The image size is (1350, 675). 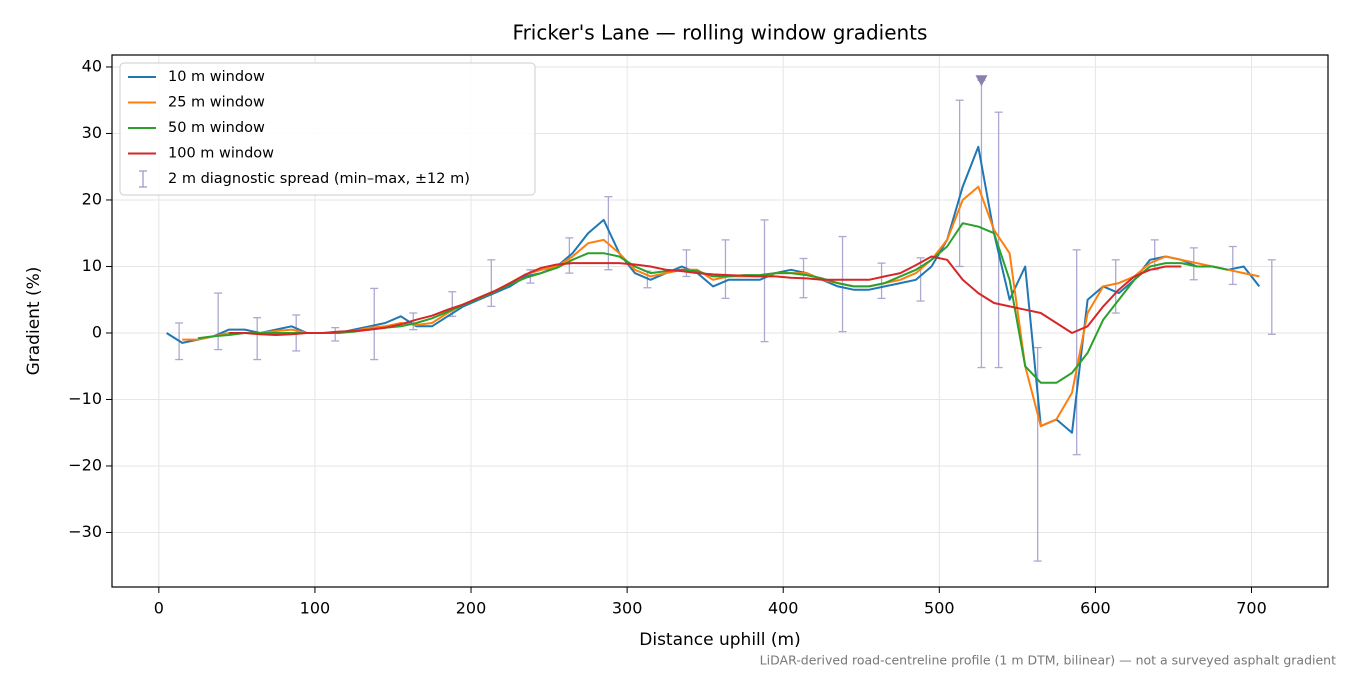 I want to click on legend-label: 25 m window, so click(x=216, y=103).